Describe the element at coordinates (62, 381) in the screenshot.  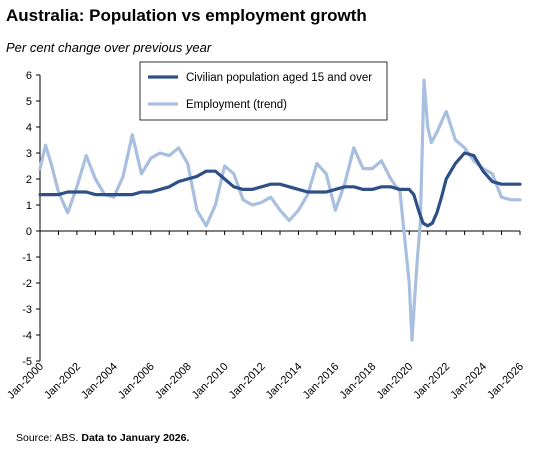
I see `x-tick-label: Jan-2002` at that location.